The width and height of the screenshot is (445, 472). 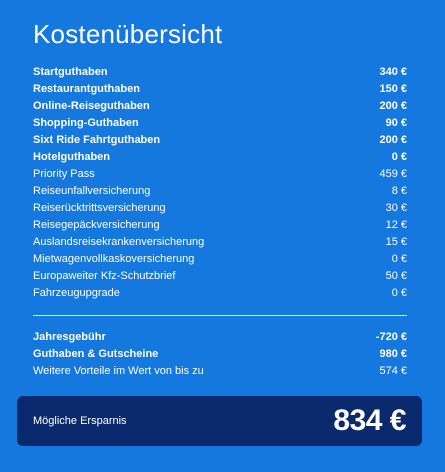 What do you see at coordinates (96, 225) in the screenshot?
I see `benefit-label: Reisegepäckversicherung` at bounding box center [96, 225].